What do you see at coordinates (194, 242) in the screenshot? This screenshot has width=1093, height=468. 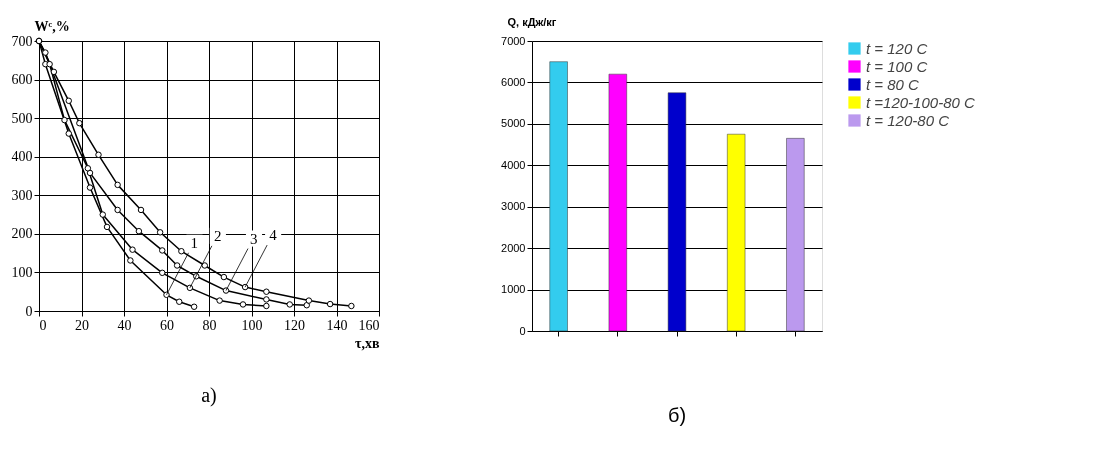 I see `text: 1` at bounding box center [194, 242].